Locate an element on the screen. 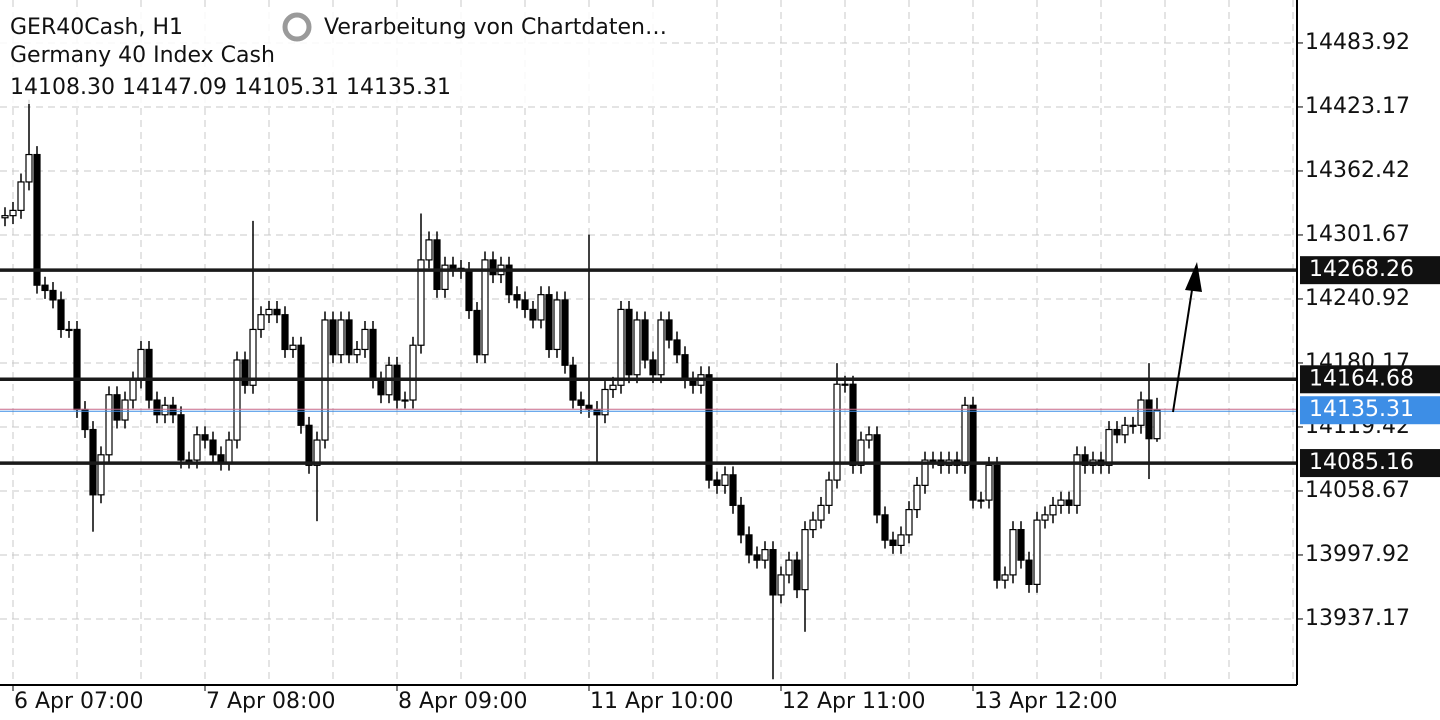  ohlc-high: 14147.09 is located at coordinates (174, 87).